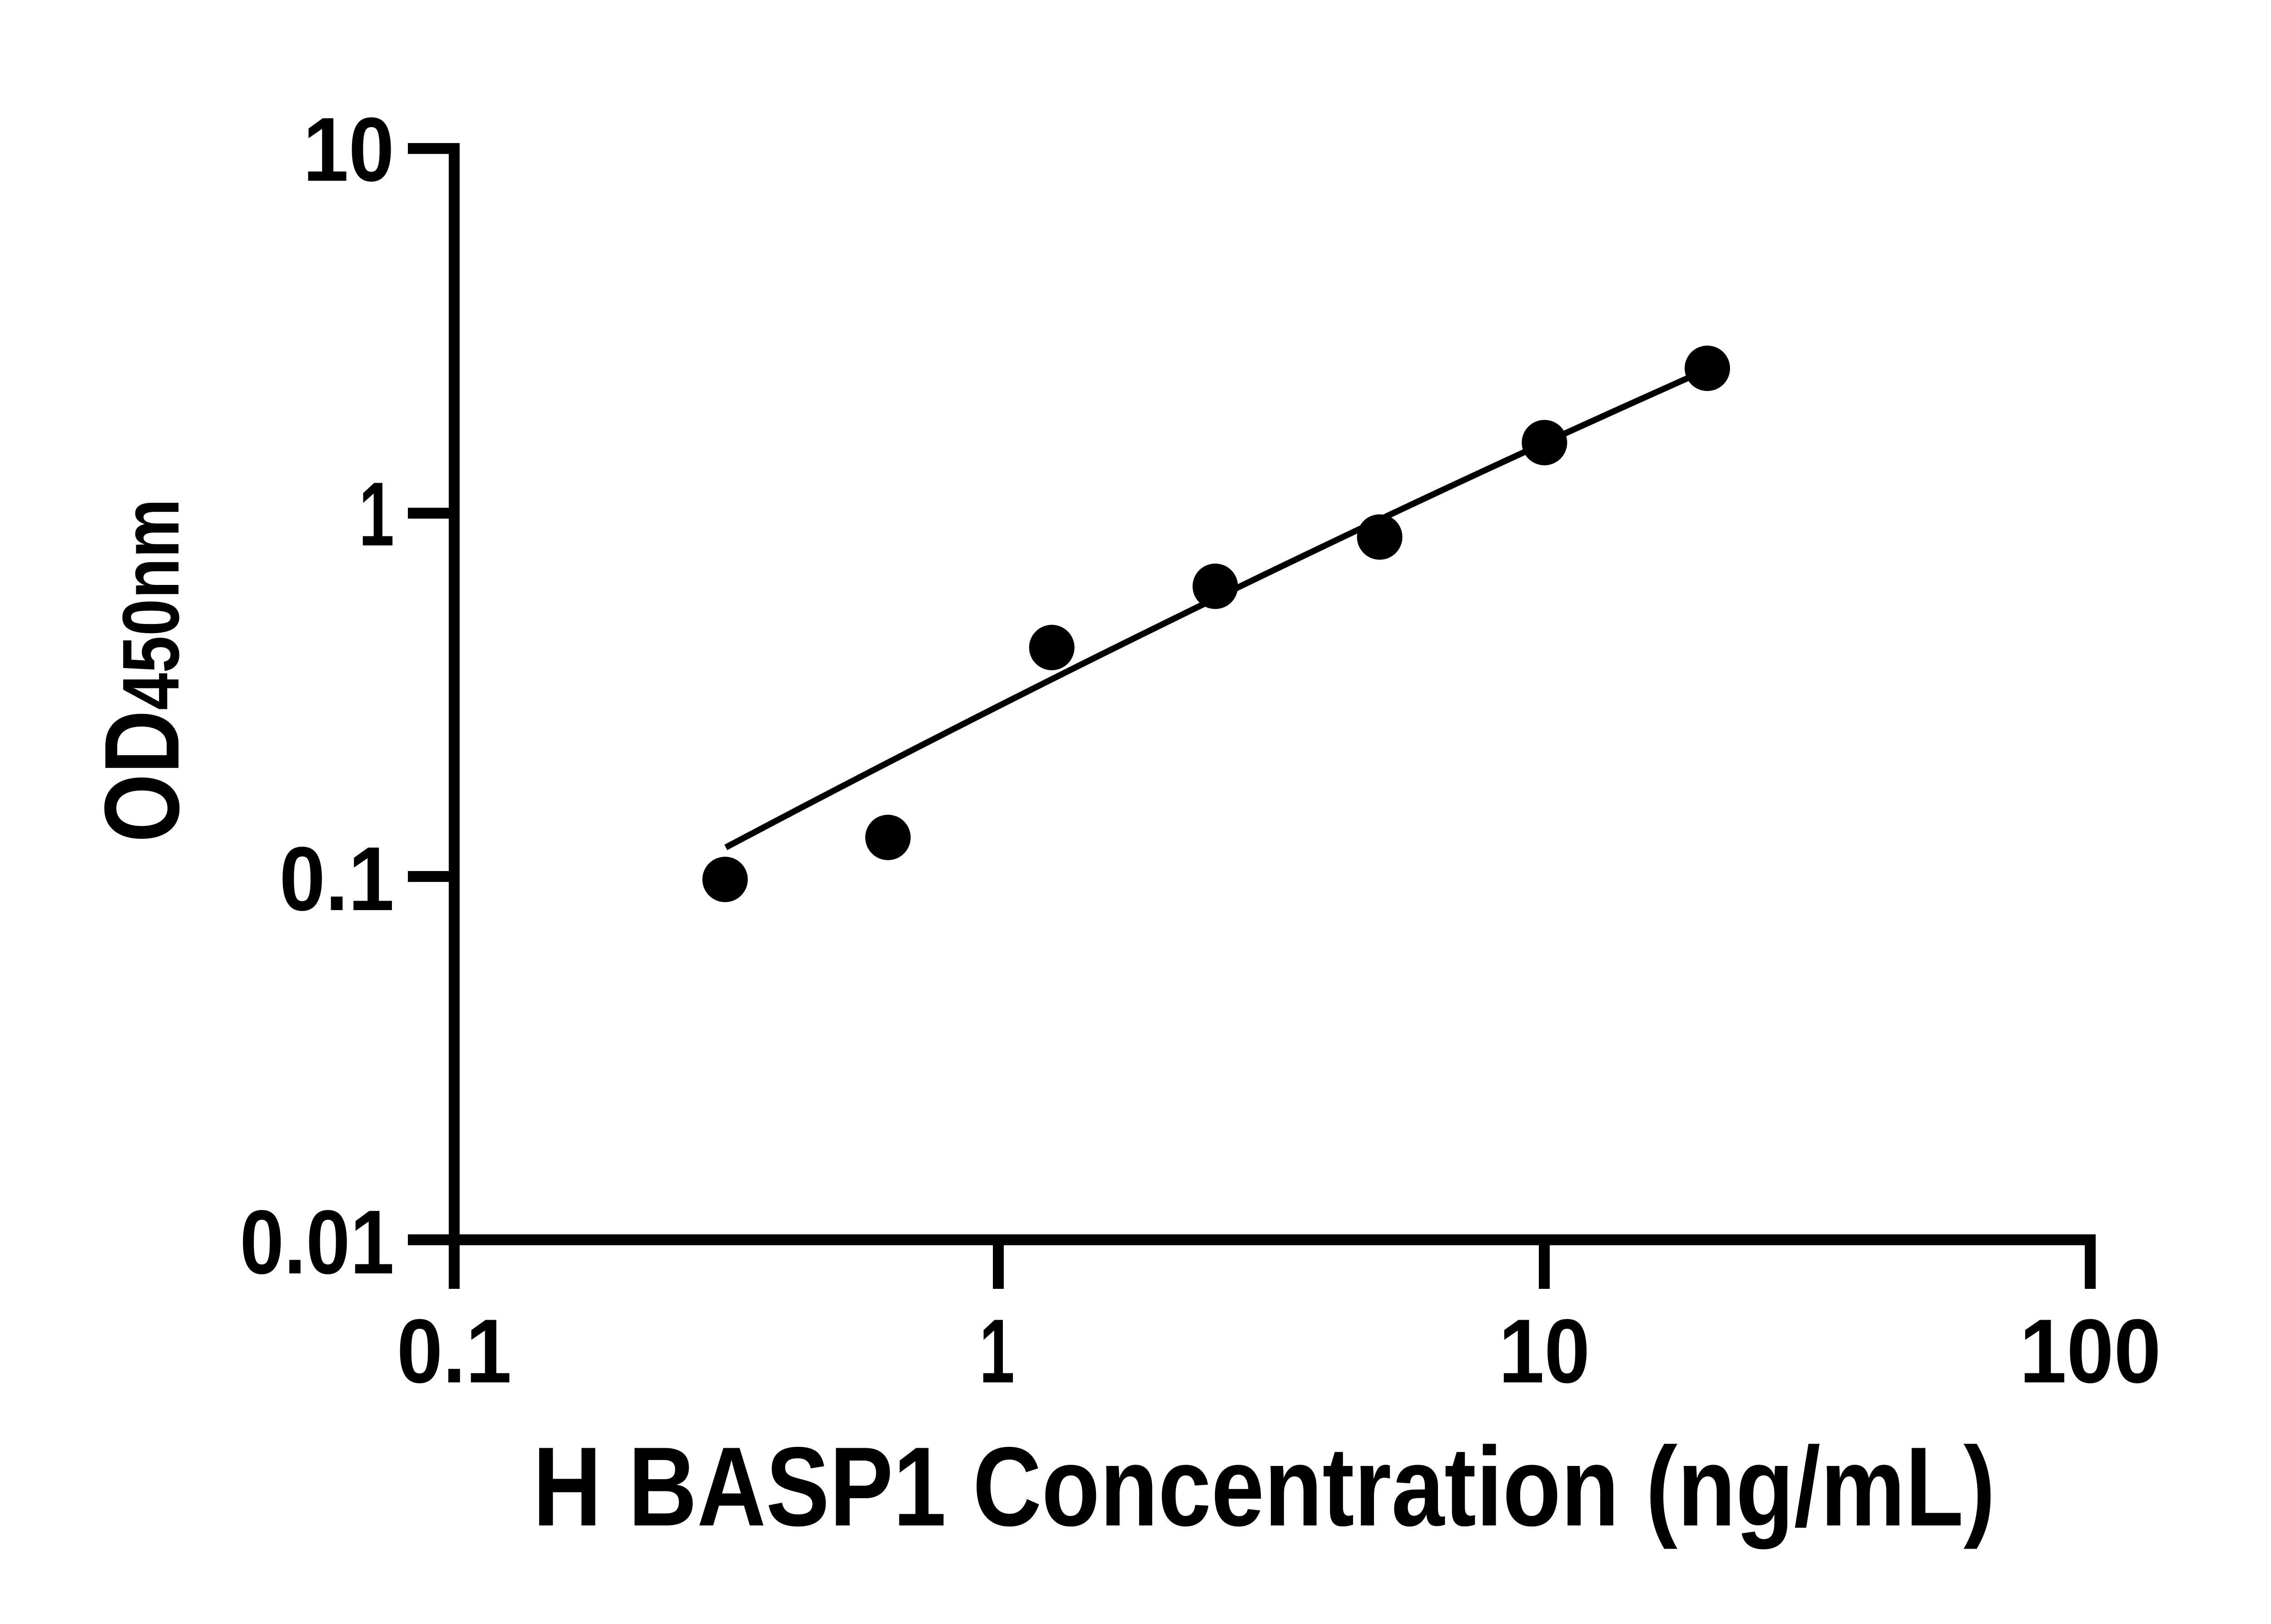 This screenshot has width=2271, height=1624. Describe the element at coordinates (1264, 1486) in the screenshot. I see `svg-text: H BASP1 Concentration (ng/mL)` at that location.